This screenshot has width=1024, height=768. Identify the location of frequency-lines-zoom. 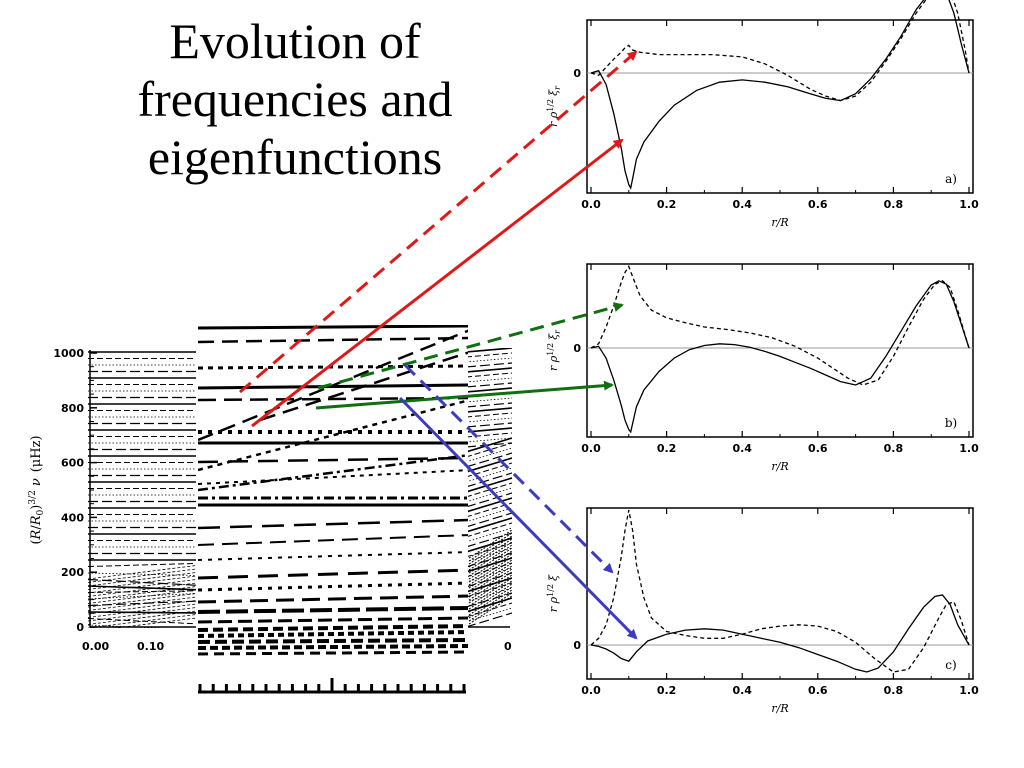
(333, 490).